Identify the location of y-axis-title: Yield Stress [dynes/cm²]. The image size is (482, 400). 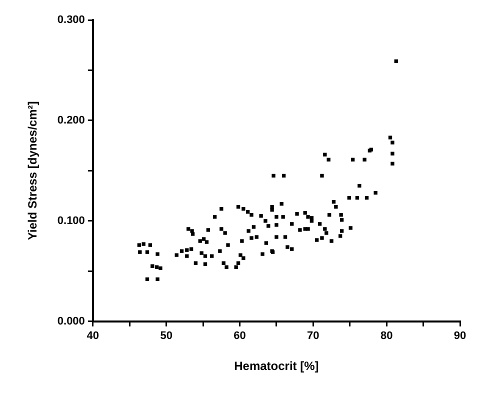
(33, 170).